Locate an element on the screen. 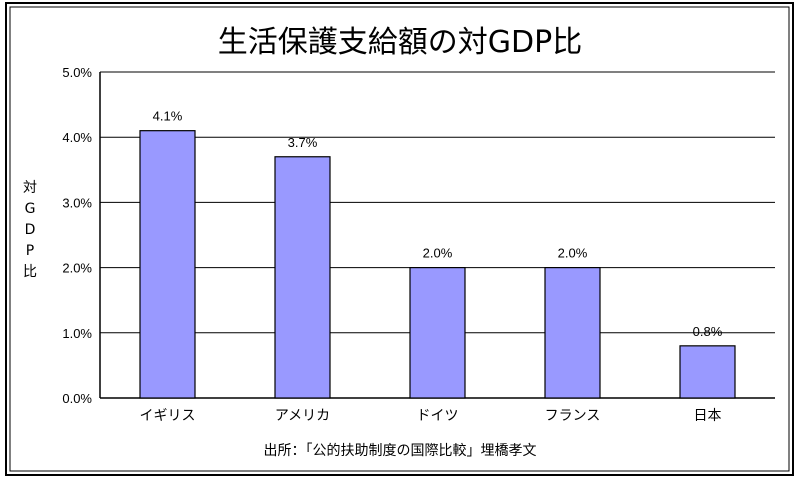 The width and height of the screenshot is (800, 481). y-tick-label: 2.0% is located at coordinates (77, 268).